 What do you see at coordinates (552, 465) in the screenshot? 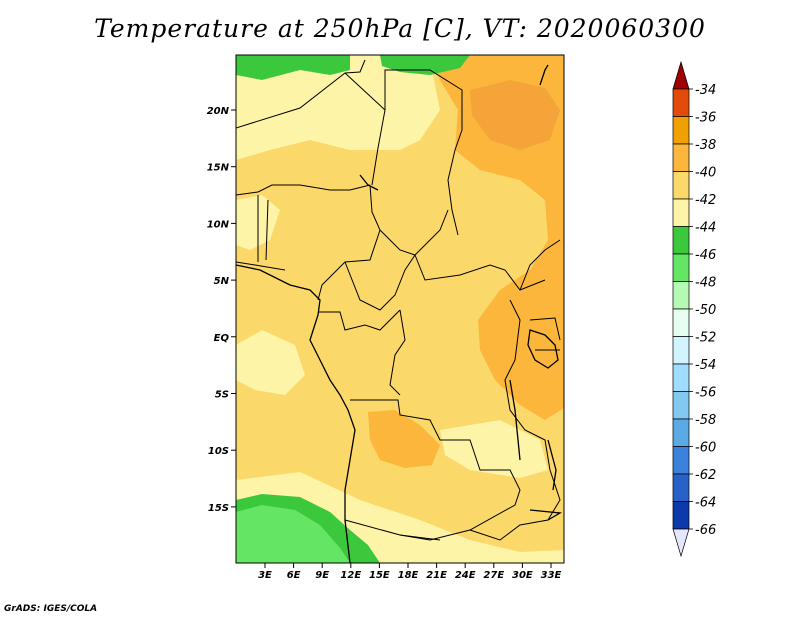
I see `lake-malawi` at bounding box center [552, 465].